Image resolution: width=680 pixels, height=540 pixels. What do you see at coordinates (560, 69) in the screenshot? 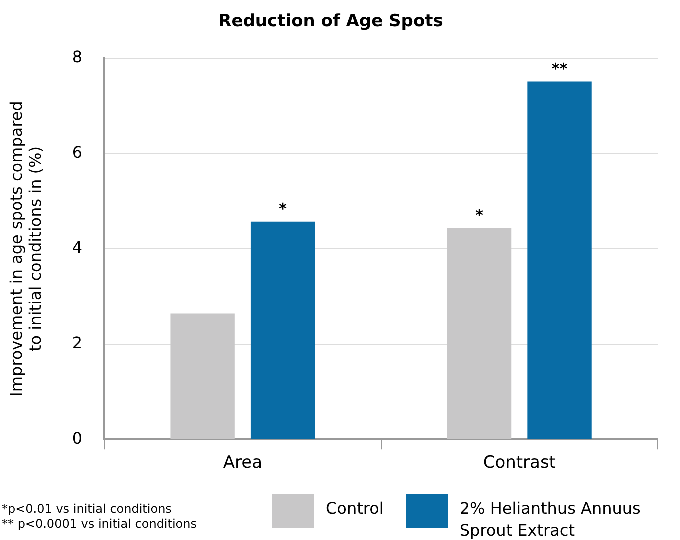
I see `data-label: **` at bounding box center [560, 69].